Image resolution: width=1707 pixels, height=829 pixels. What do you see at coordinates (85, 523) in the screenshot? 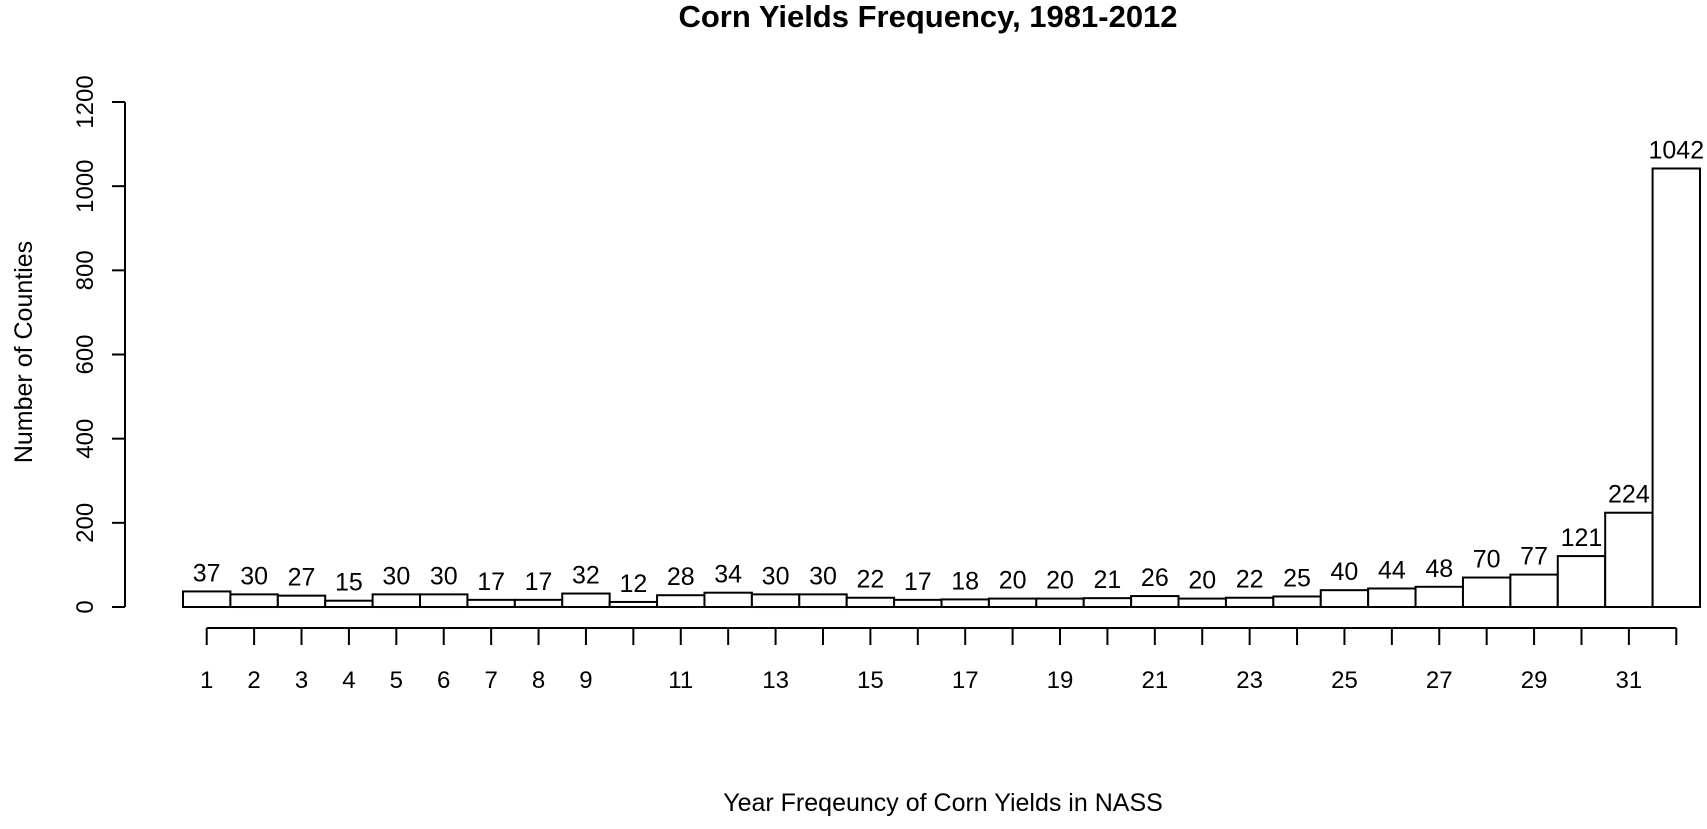
I see `y-tick-label-200: 200` at bounding box center [85, 523].